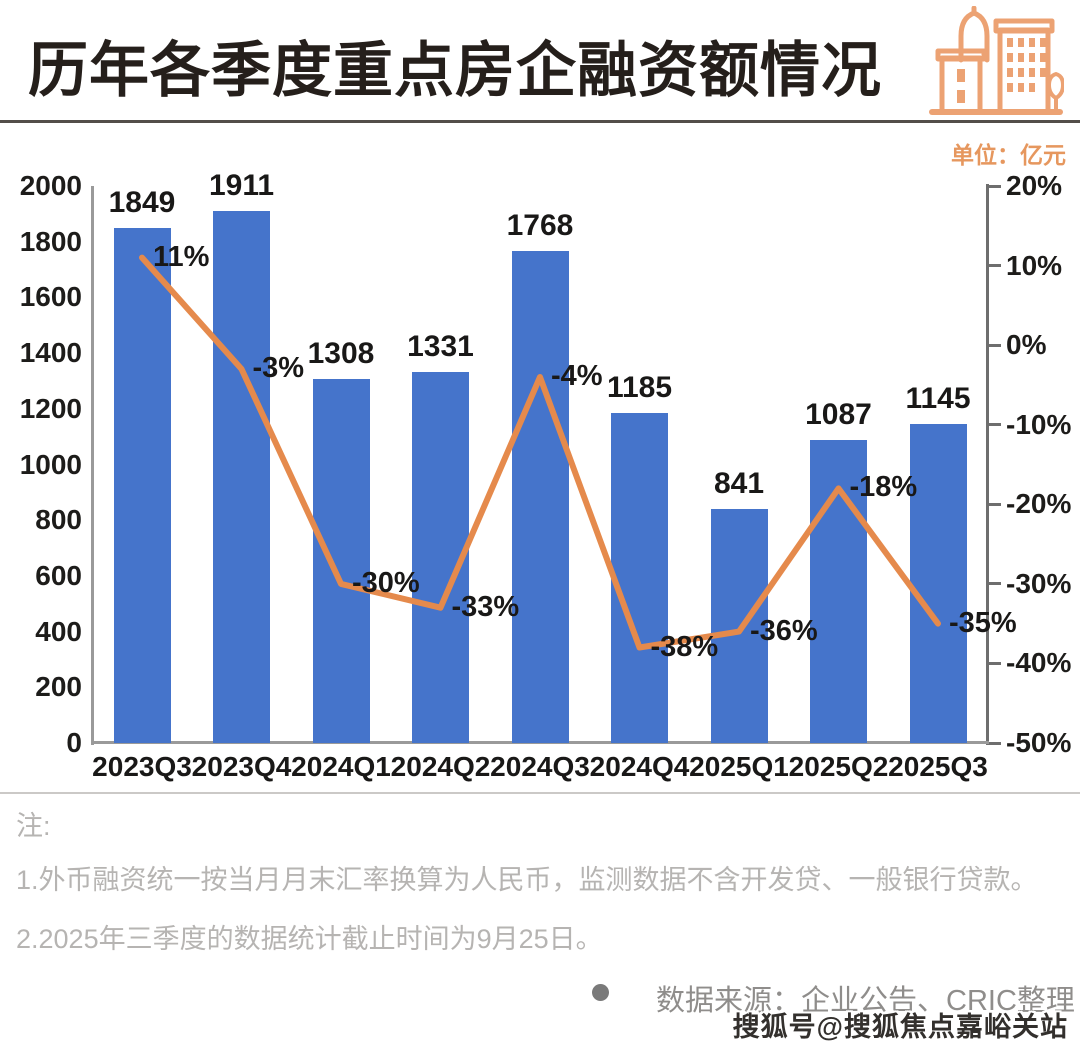  I want to click on line-point-label: -30%, so click(386, 582).